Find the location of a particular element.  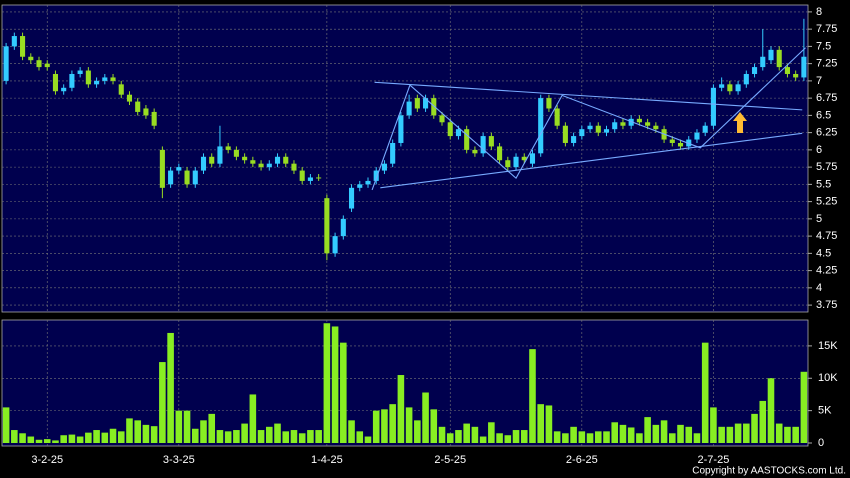

volume-tick-label: 15K is located at coordinates (828, 346).